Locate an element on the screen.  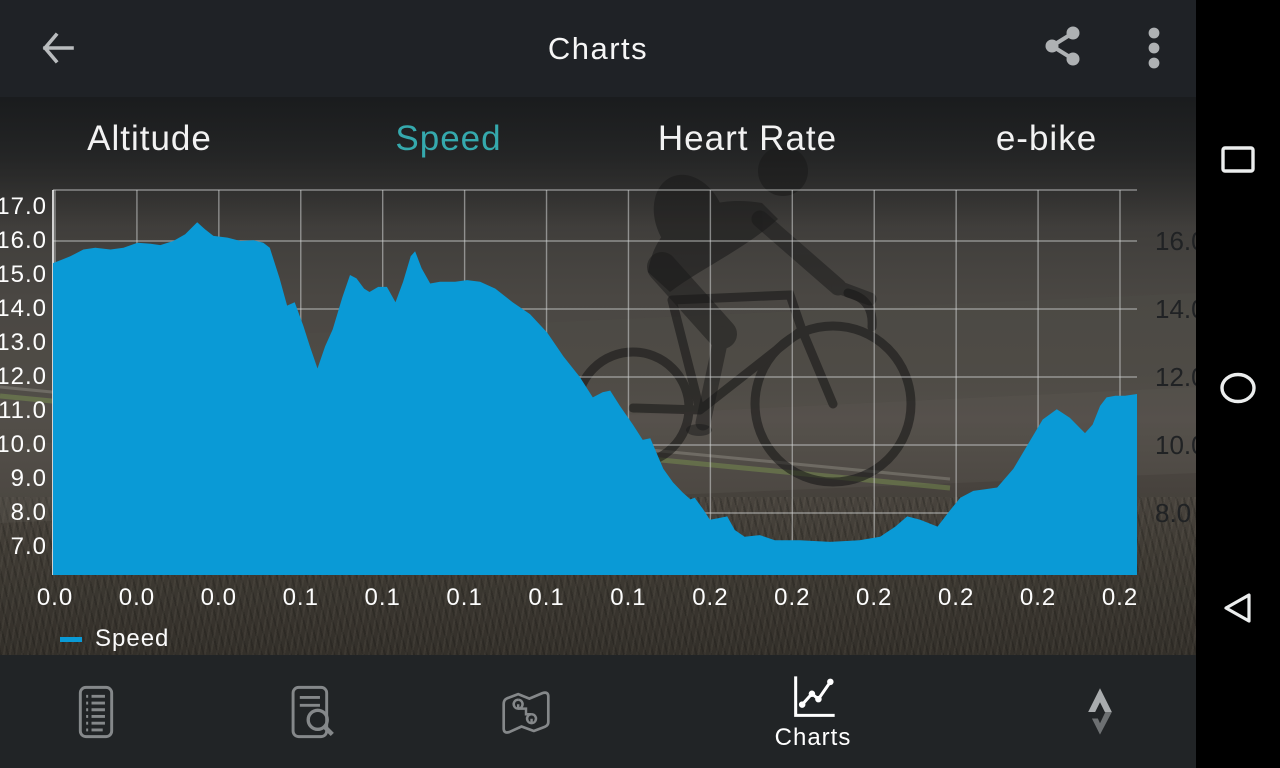
axis-tick-label: 17.0 is located at coordinates (23, 206).